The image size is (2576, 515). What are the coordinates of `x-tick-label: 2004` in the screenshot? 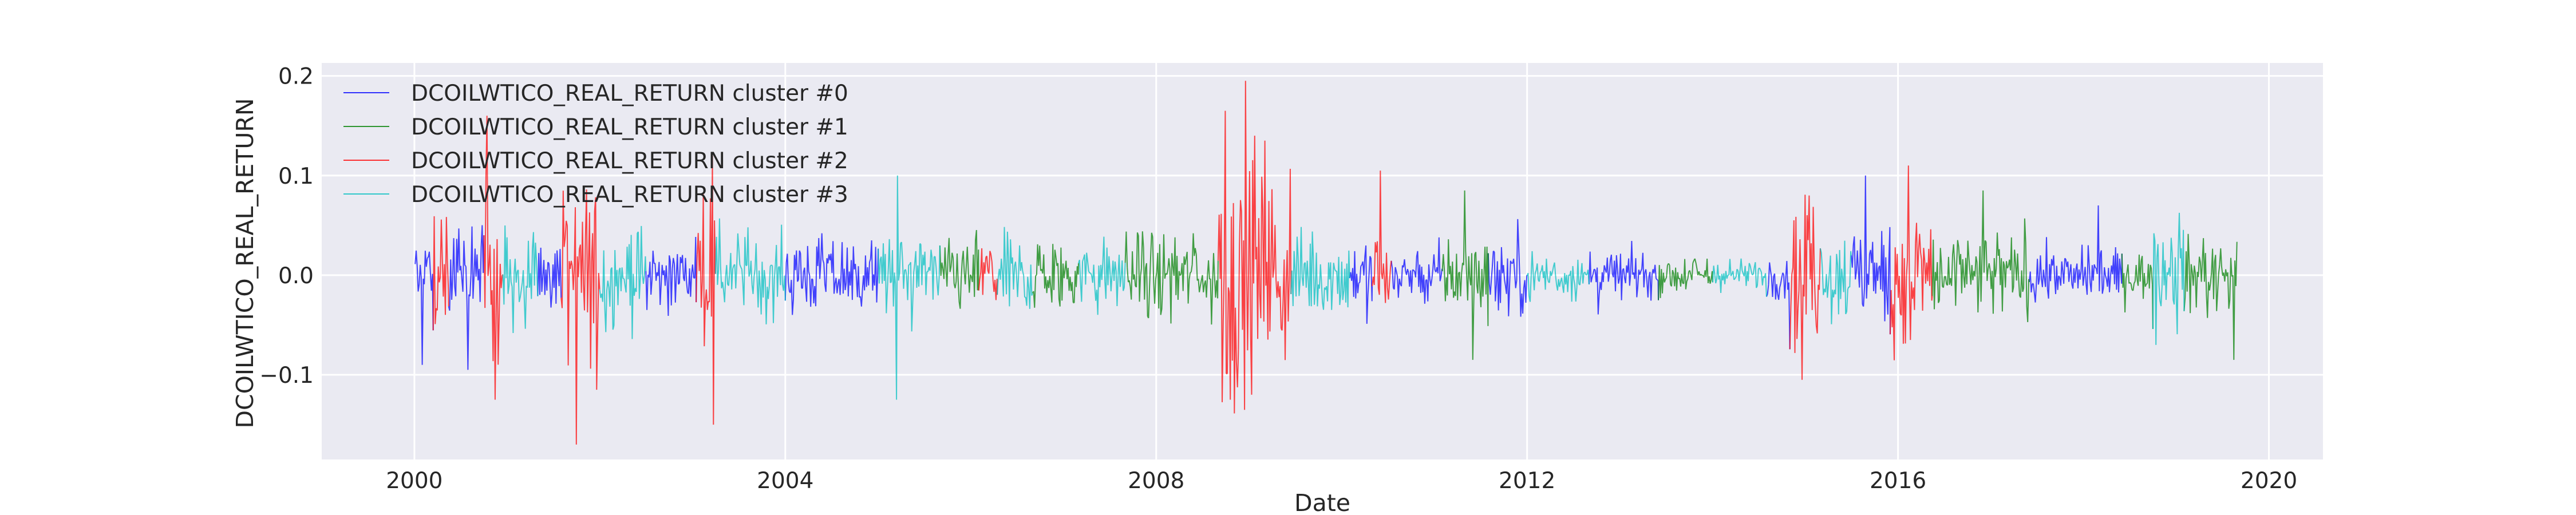 It's located at (785, 481).